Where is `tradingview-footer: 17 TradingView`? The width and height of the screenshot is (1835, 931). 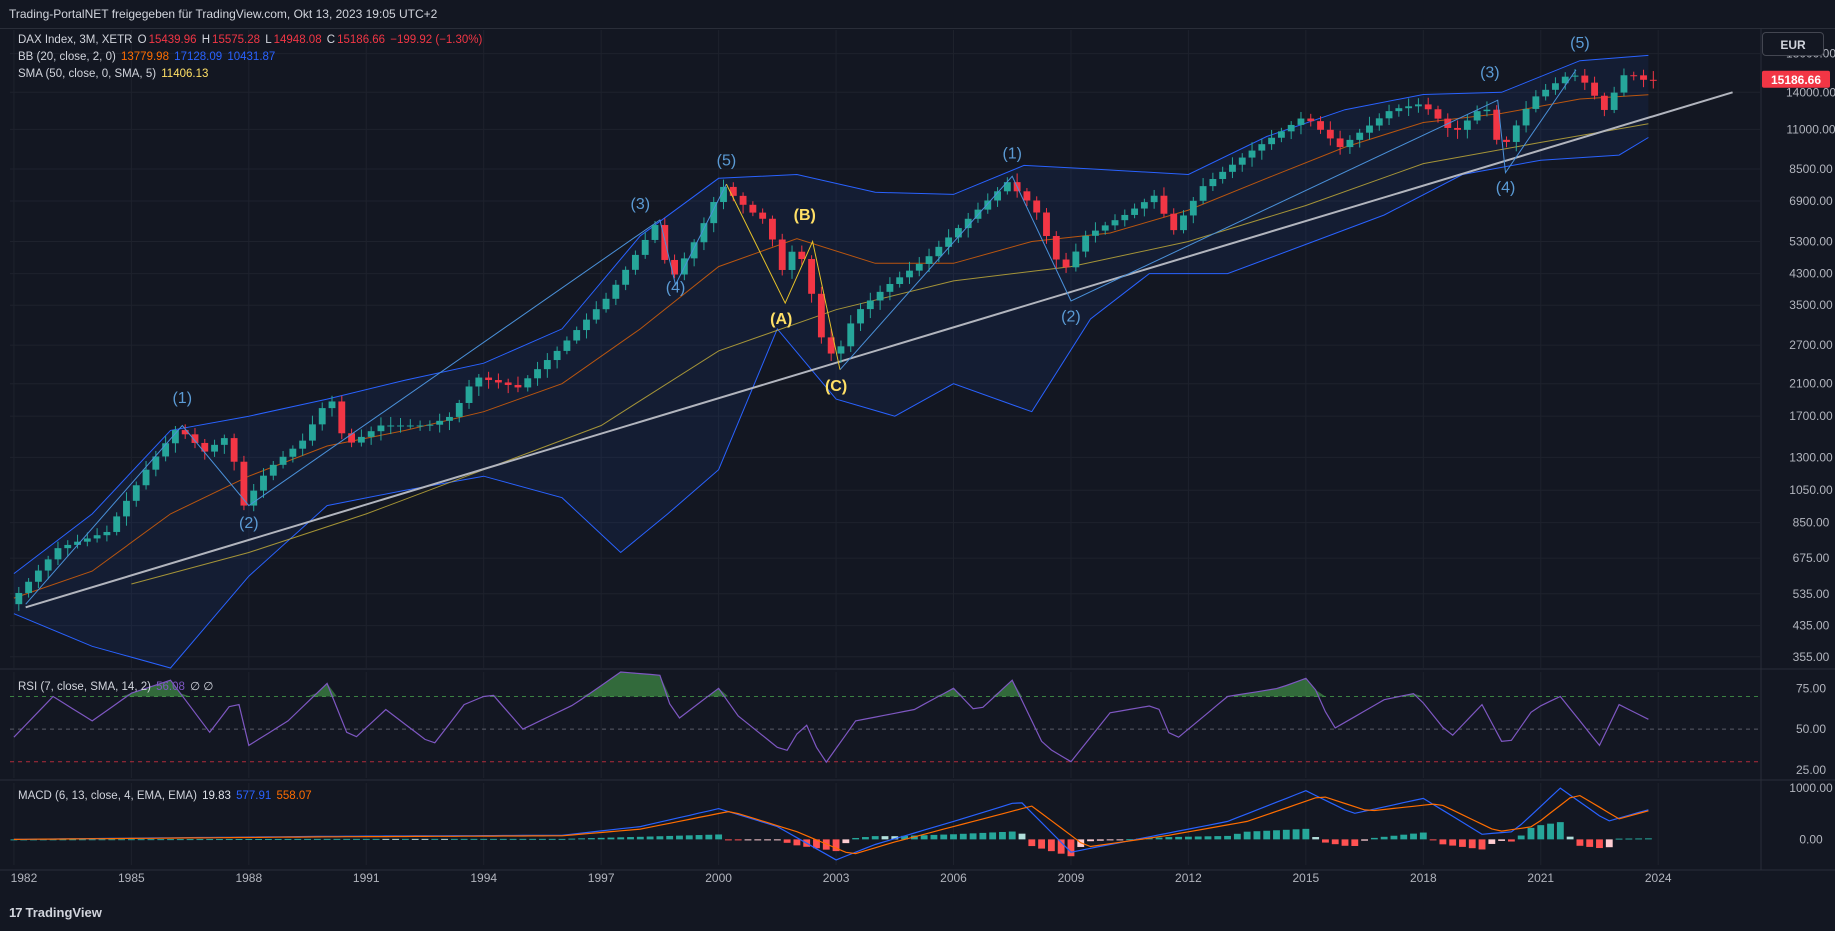 tradingview-footer: 17 TradingView is located at coordinates (55, 912).